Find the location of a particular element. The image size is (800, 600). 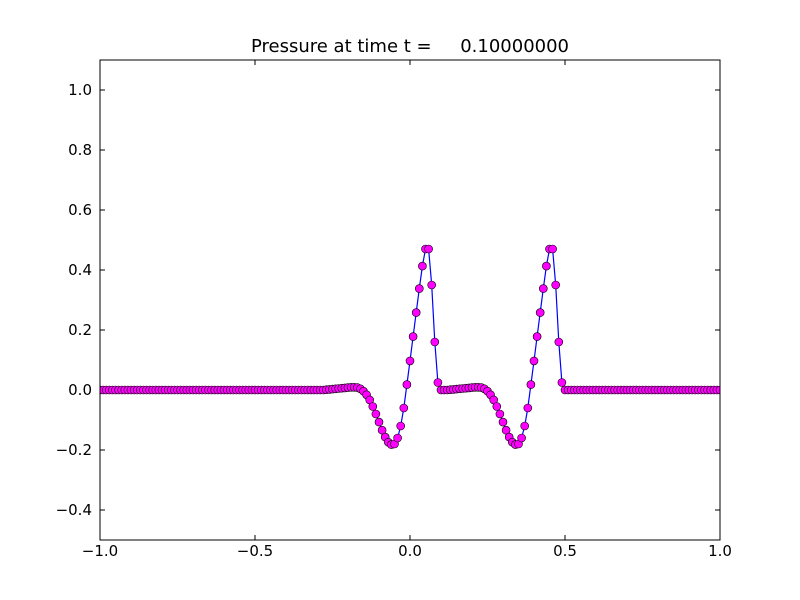

x-tick-label: −0.5 is located at coordinates (255, 551).